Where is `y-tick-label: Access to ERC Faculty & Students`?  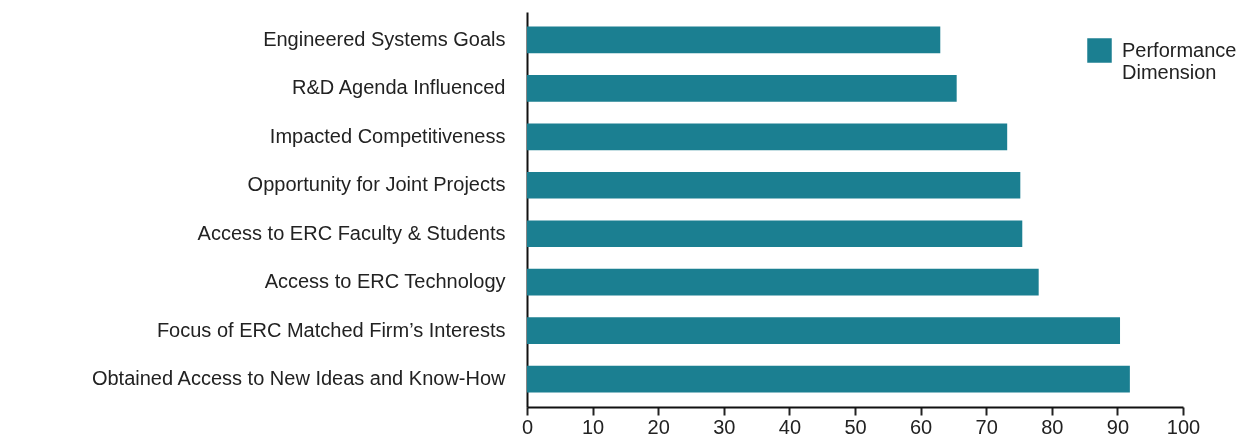 y-tick-label: Access to ERC Faculty & Students is located at coordinates (351, 232).